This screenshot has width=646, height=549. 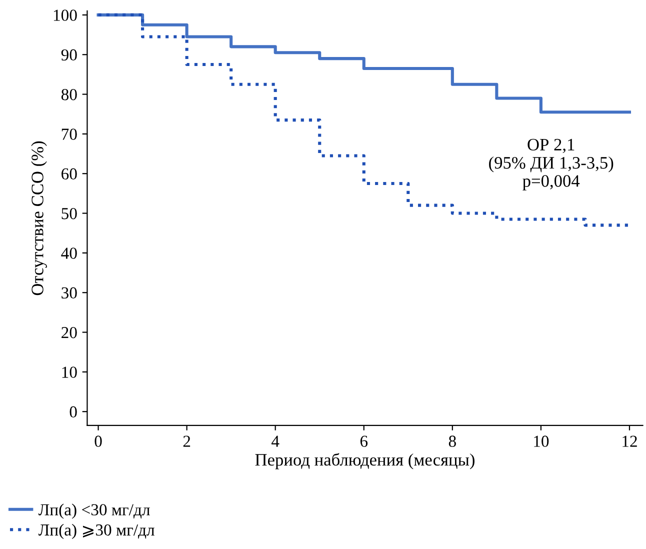 I want to click on y-tick-label: 10, so click(x=69, y=372).